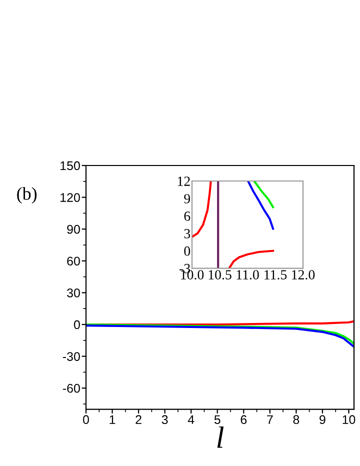 This screenshot has height=466, width=360. Describe the element at coordinates (139, 419) in the screenshot. I see `x-tick-label: 2` at that location.